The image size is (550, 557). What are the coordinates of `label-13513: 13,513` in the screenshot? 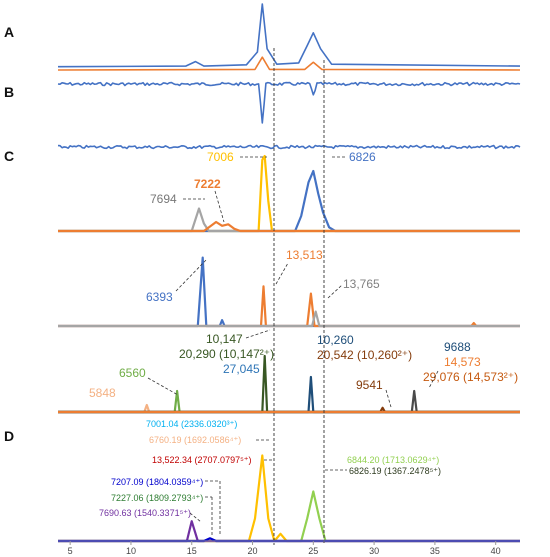 It's located at (304, 255).